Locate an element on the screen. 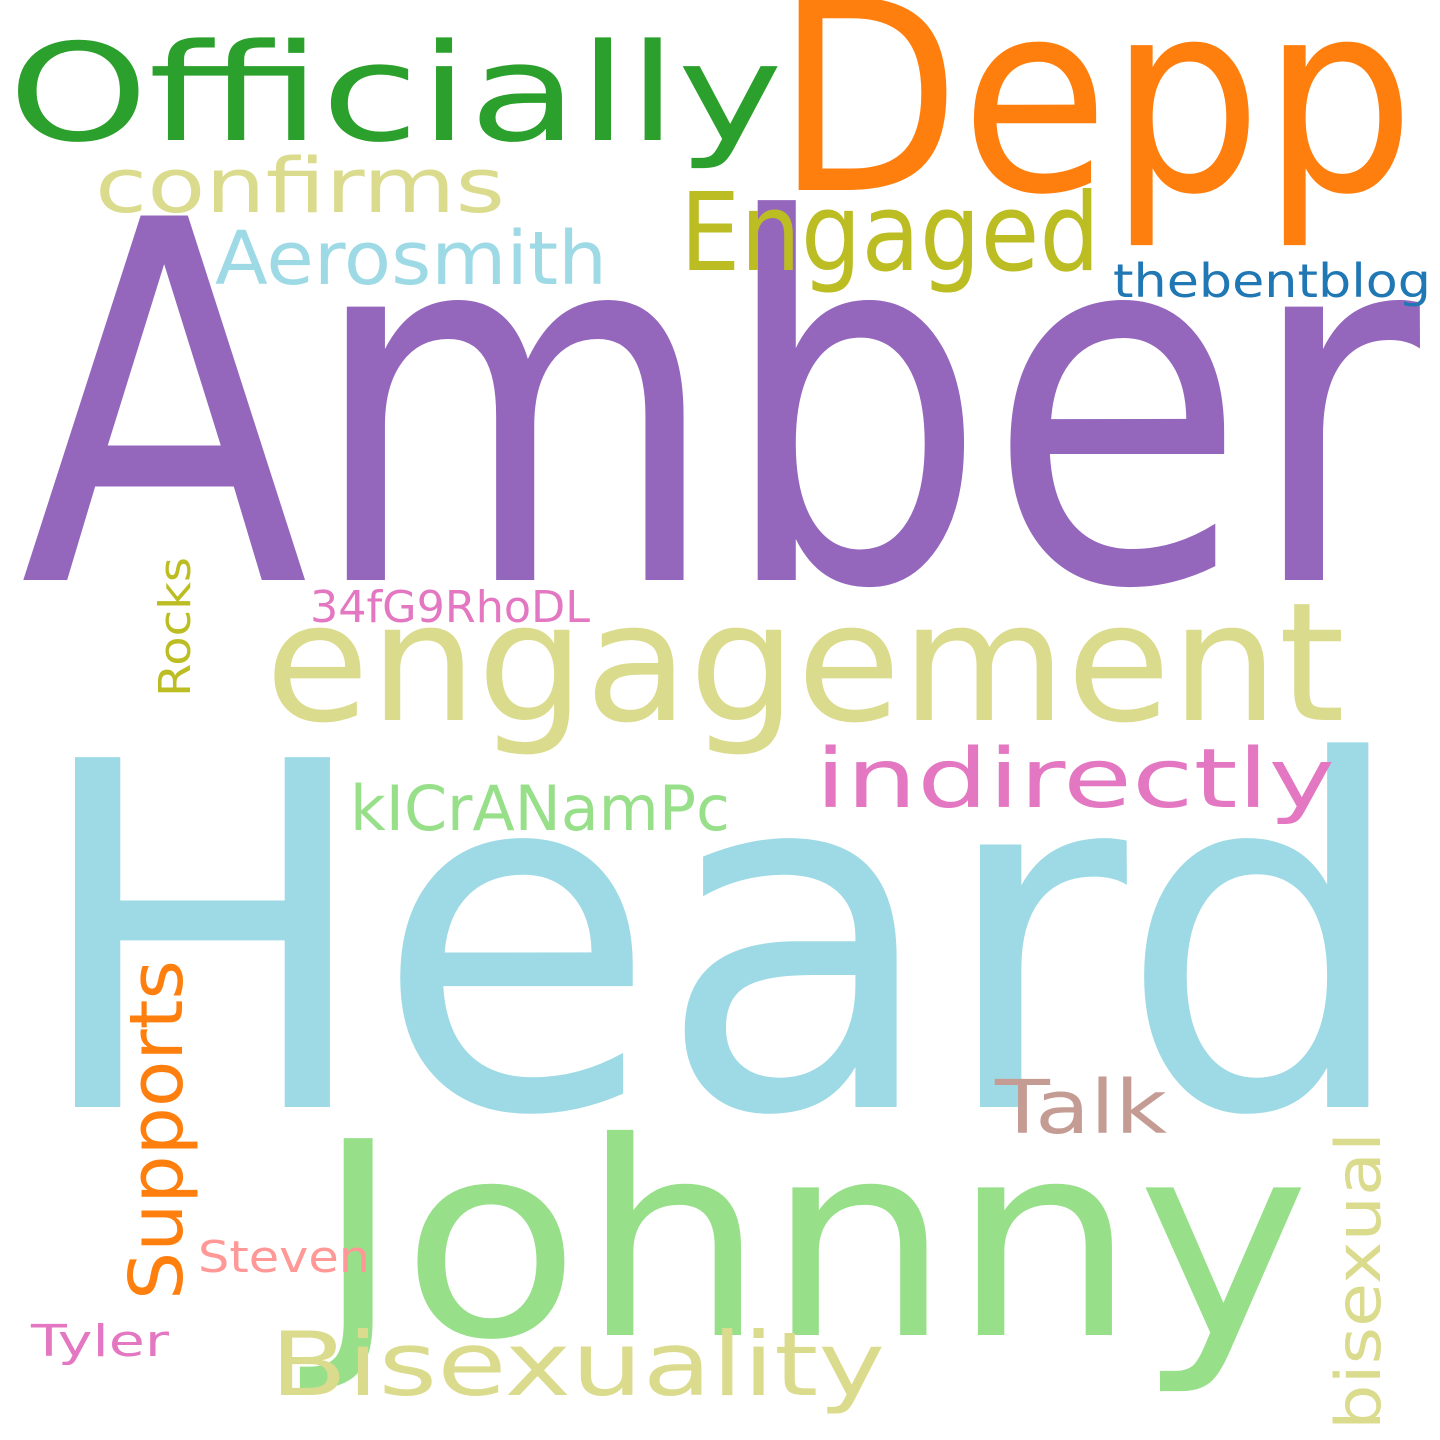 The height and width of the screenshot is (1440, 1440). word-indirectly: indirectly is located at coordinates (1075, 788).